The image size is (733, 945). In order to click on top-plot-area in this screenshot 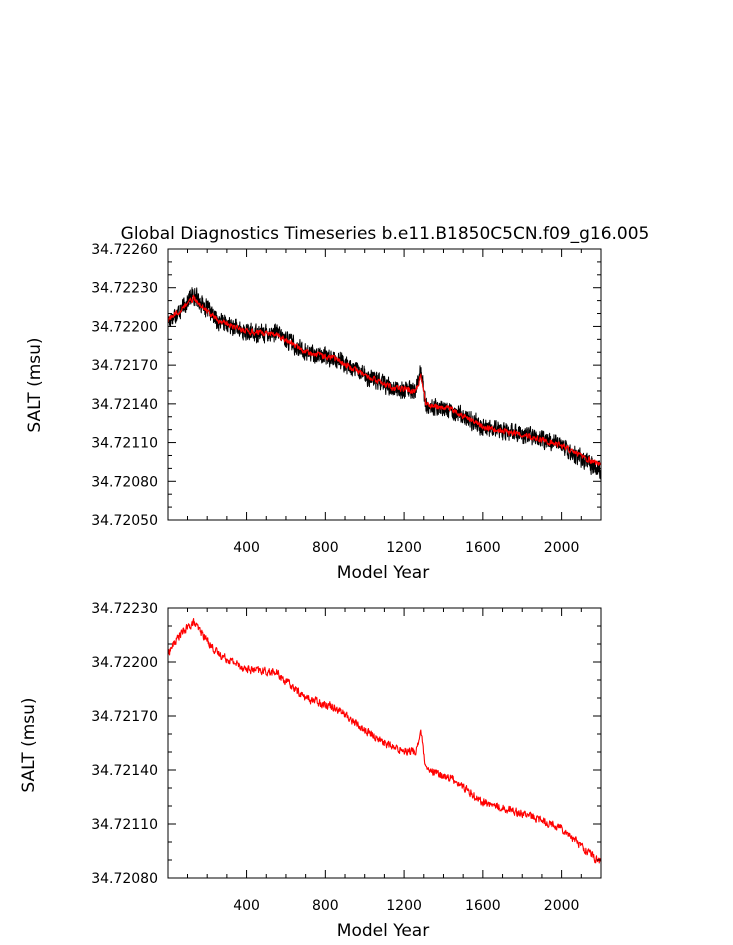, I will do `click(384, 383)`.